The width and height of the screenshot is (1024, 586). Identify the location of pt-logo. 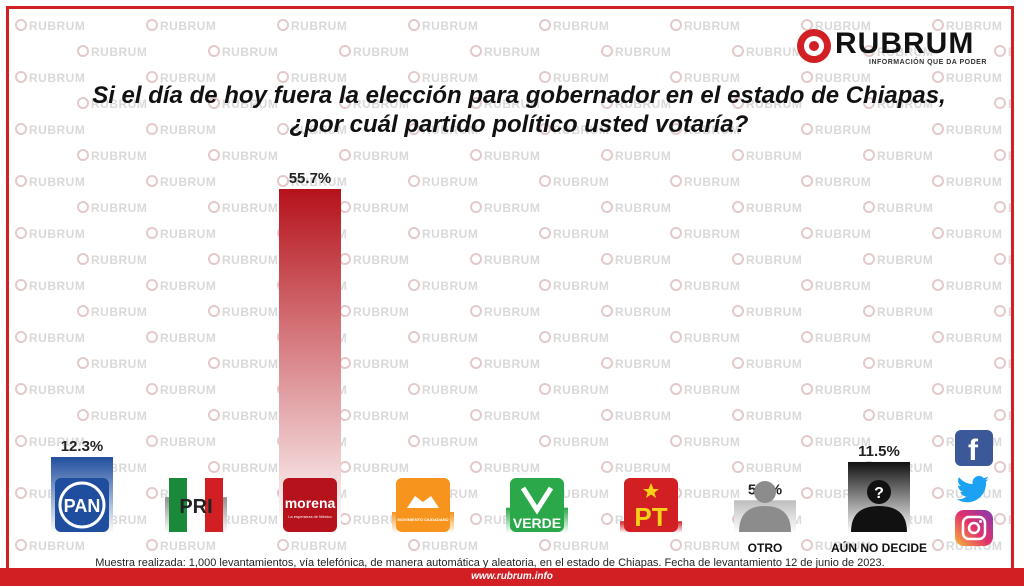
(651, 505).